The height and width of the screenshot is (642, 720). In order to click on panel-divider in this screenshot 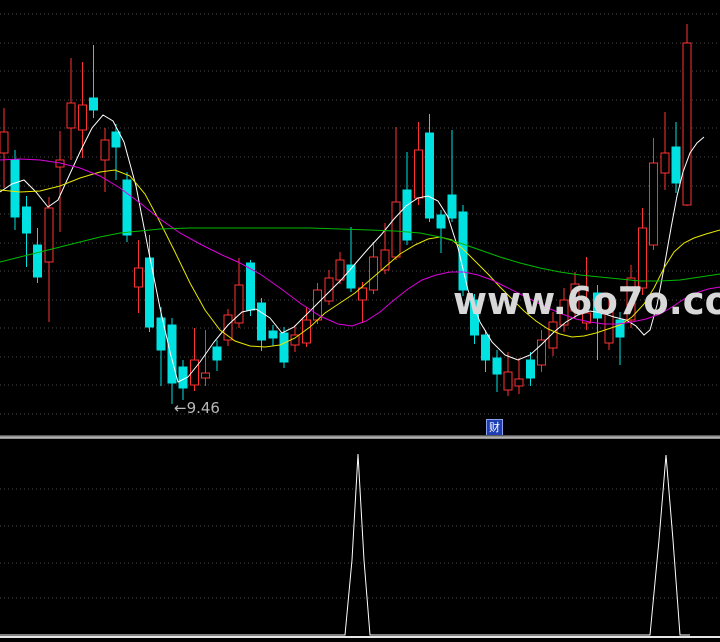, I will do `click(360, 437)`.